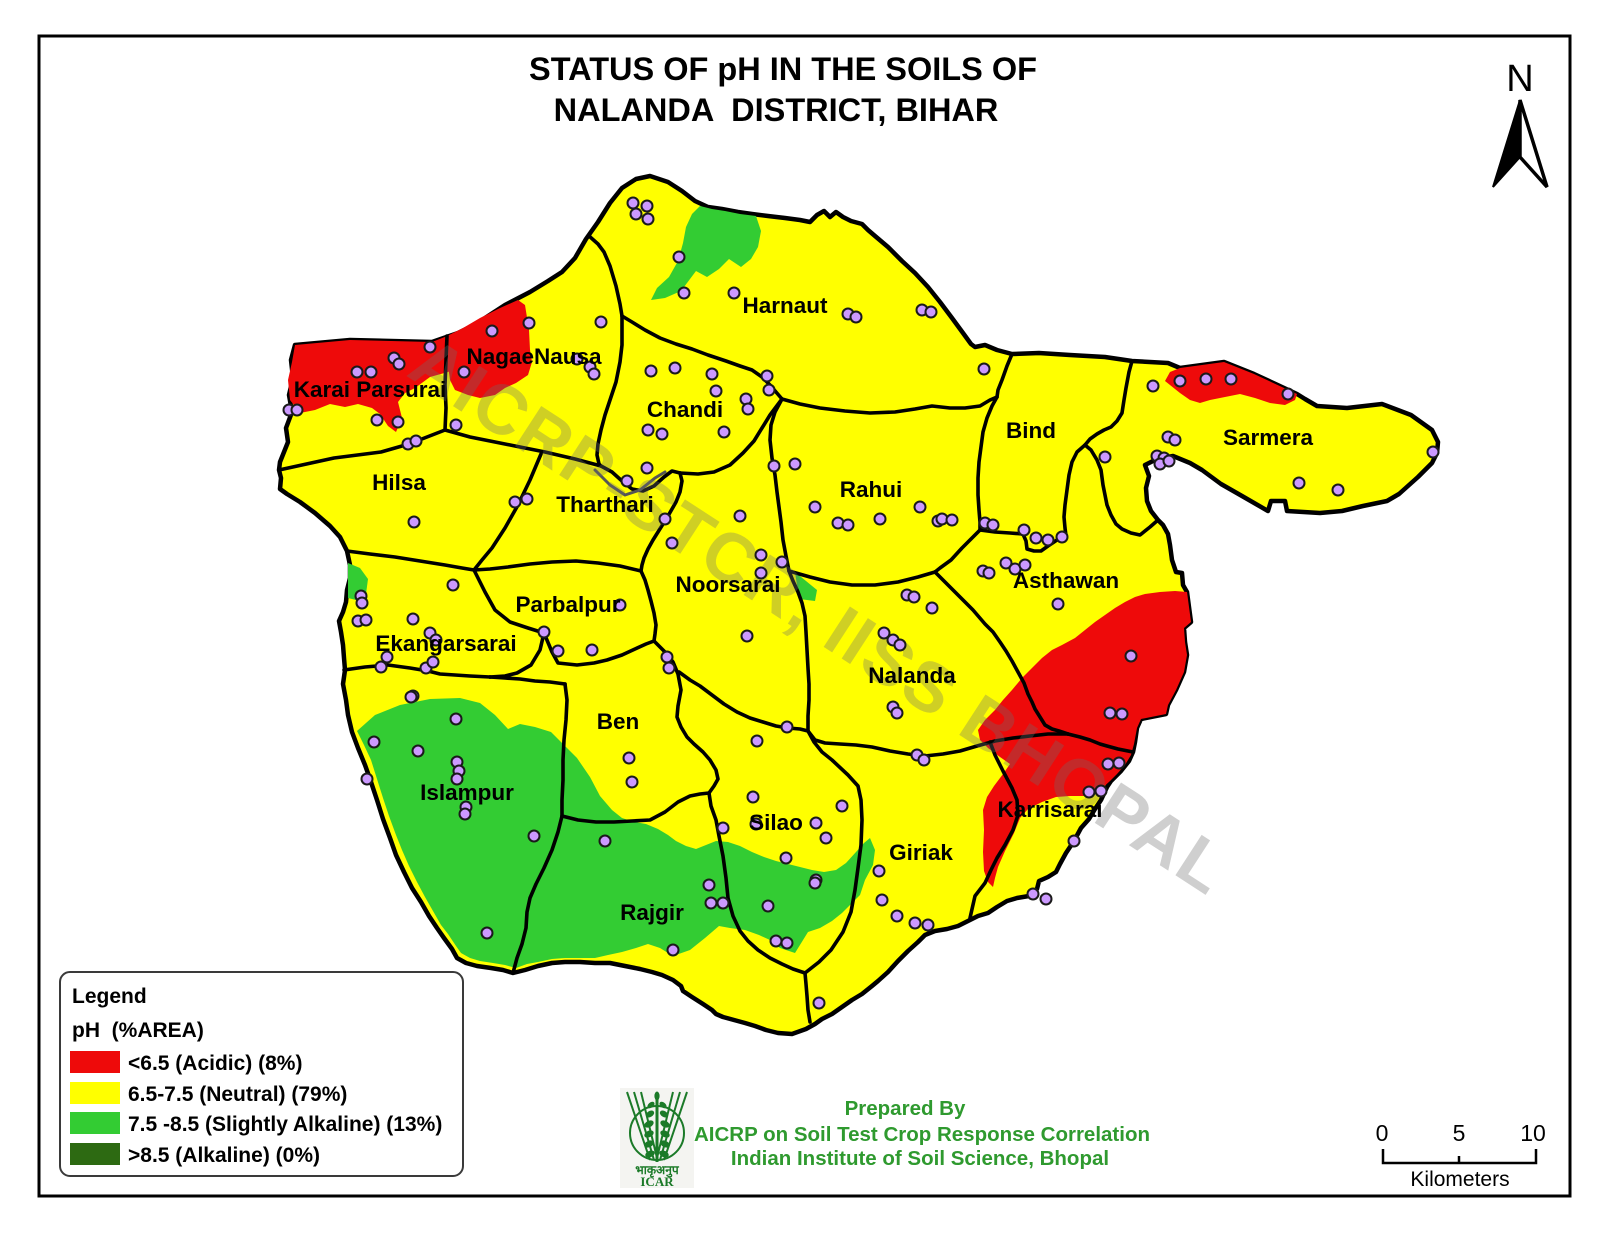 This screenshot has height=1236, width=1600. I want to click on svg-text: Sarmera, so click(1268, 437).